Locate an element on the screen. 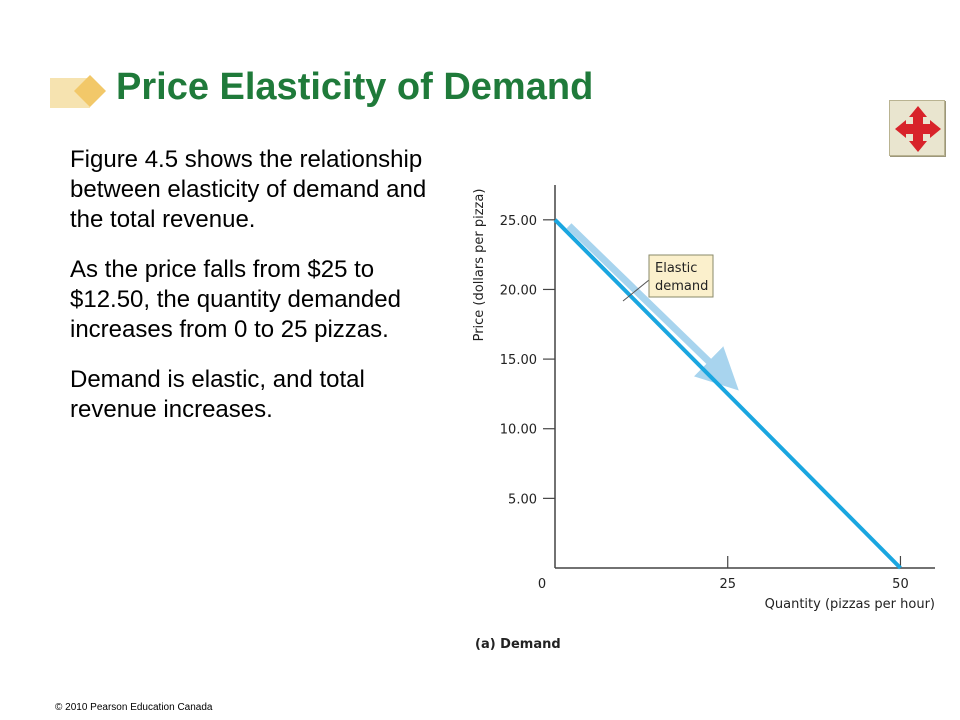 The width and height of the screenshot is (960, 720). x-tick-label: 50 is located at coordinates (900, 584).